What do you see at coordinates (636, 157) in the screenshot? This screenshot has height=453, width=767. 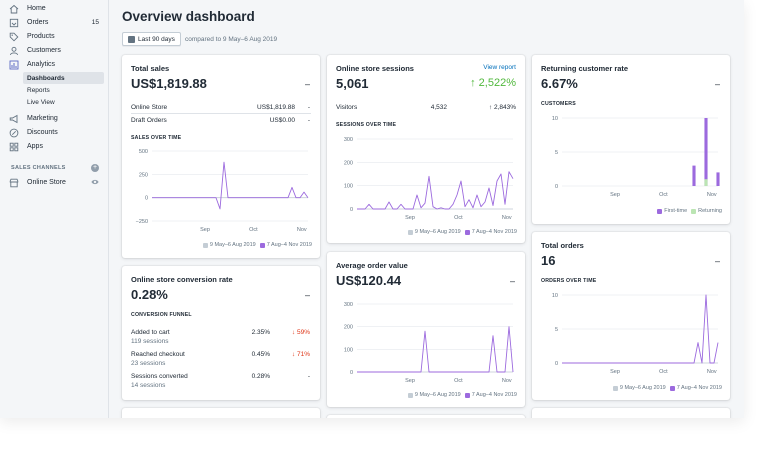 I see `customers-chart: 10 5 0 Sep Oct Nov` at bounding box center [636, 157].